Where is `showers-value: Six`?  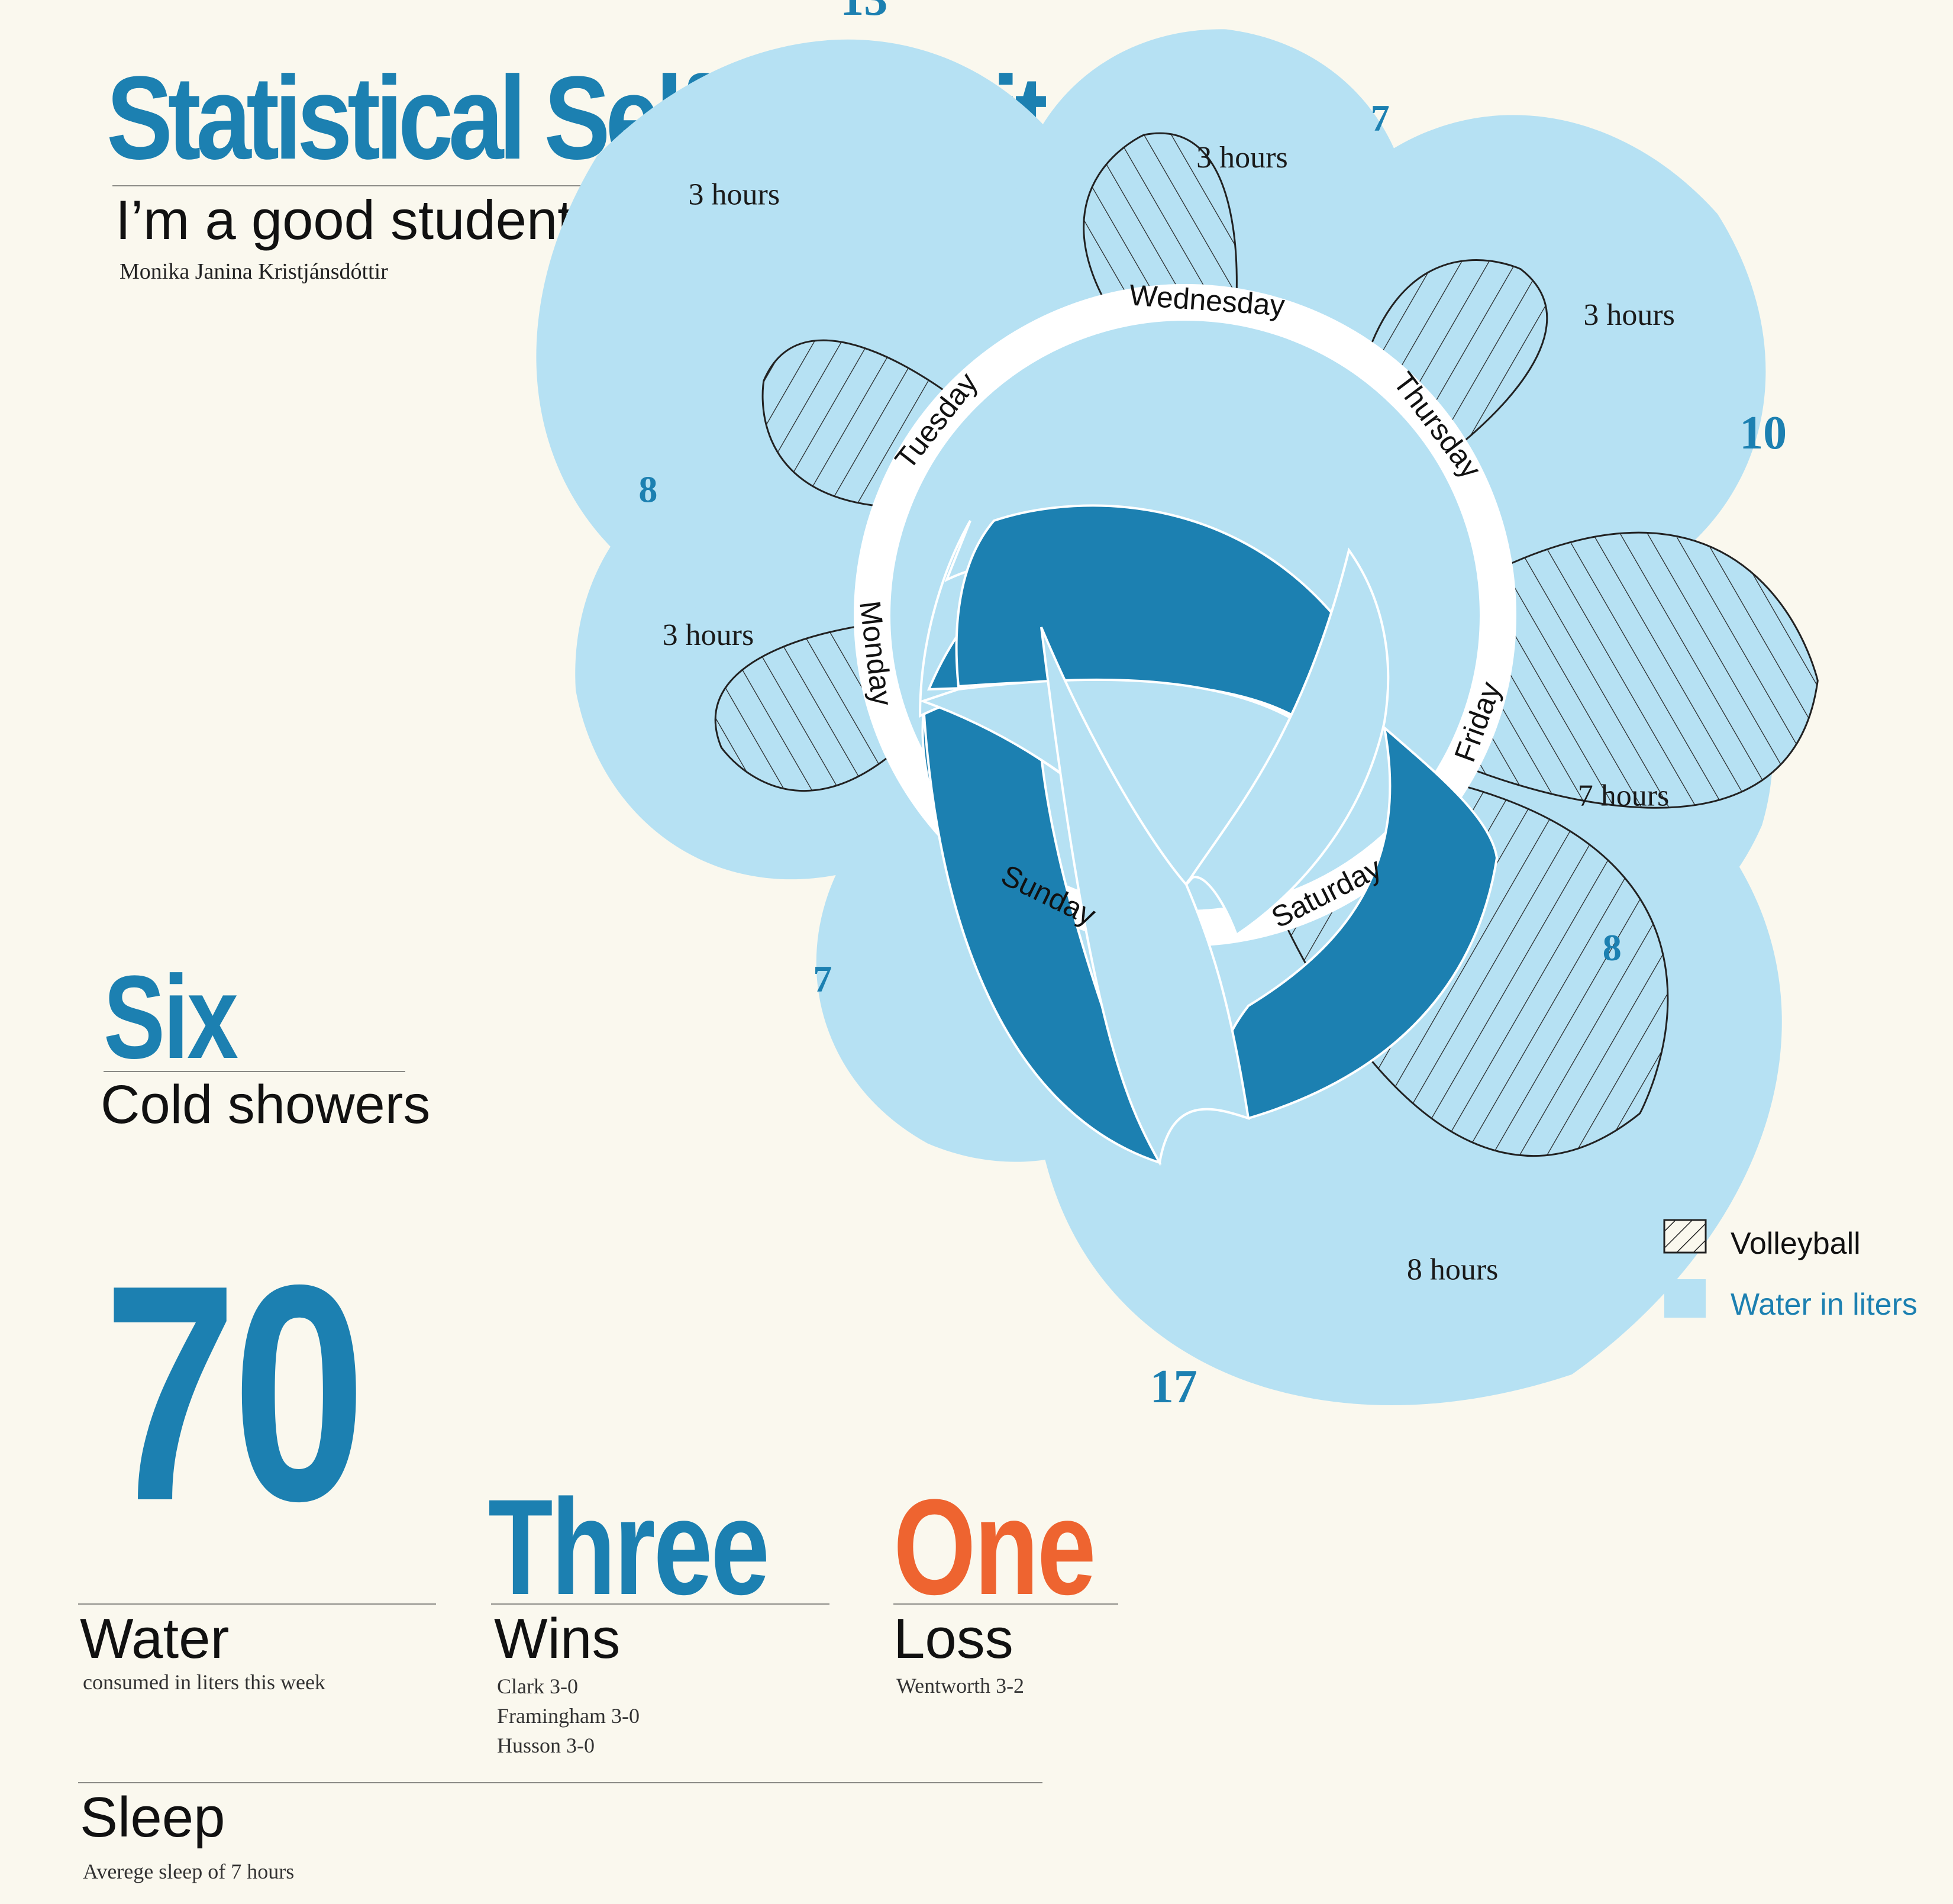 showers-value: Six is located at coordinates (171, 1017).